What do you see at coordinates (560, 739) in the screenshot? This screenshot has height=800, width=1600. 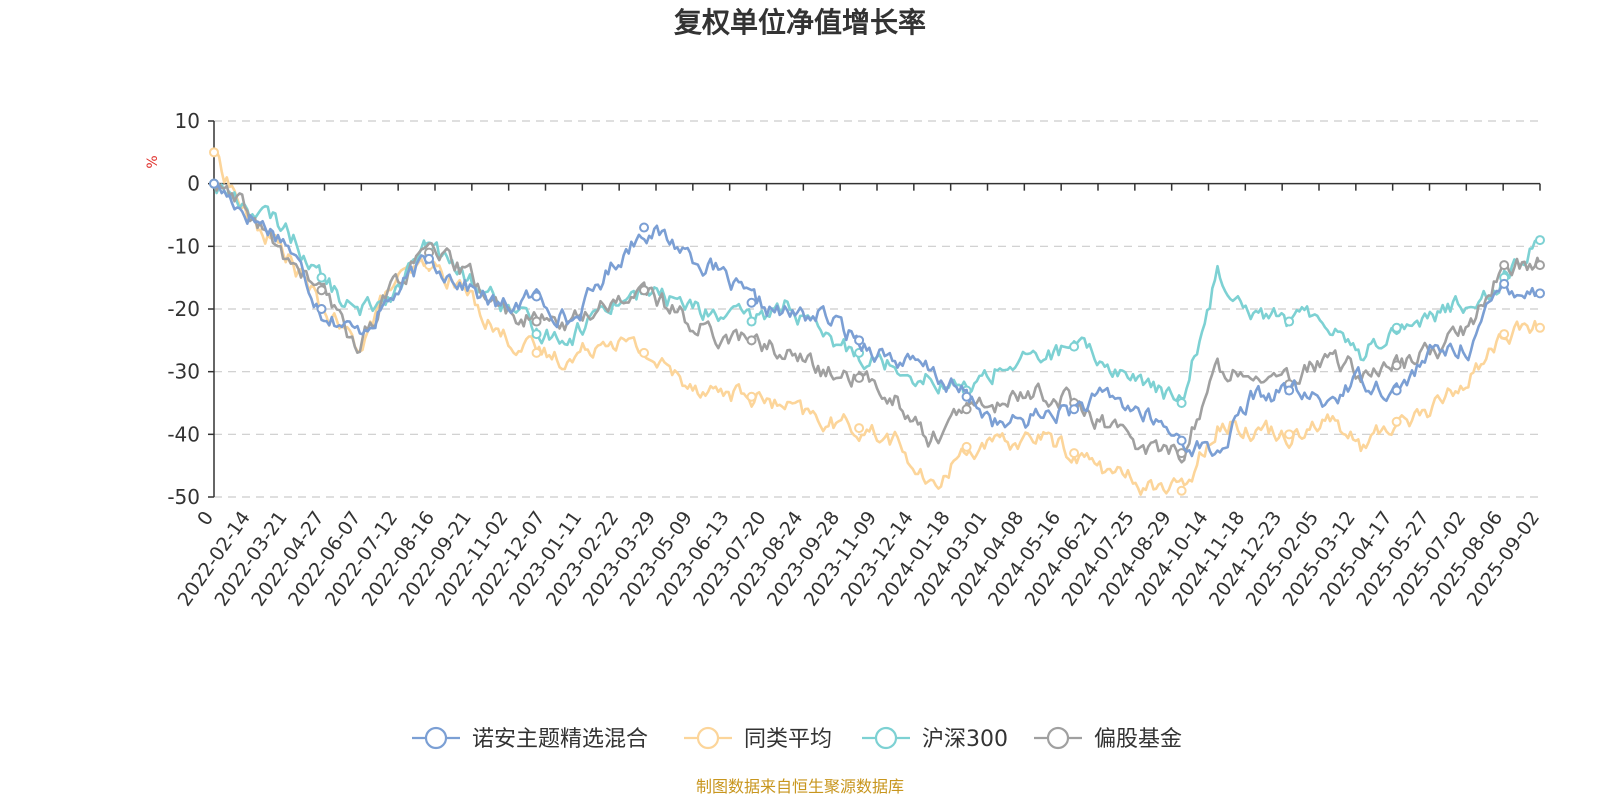 I see `legend-label: 诺安主题精选混合` at bounding box center [560, 739].